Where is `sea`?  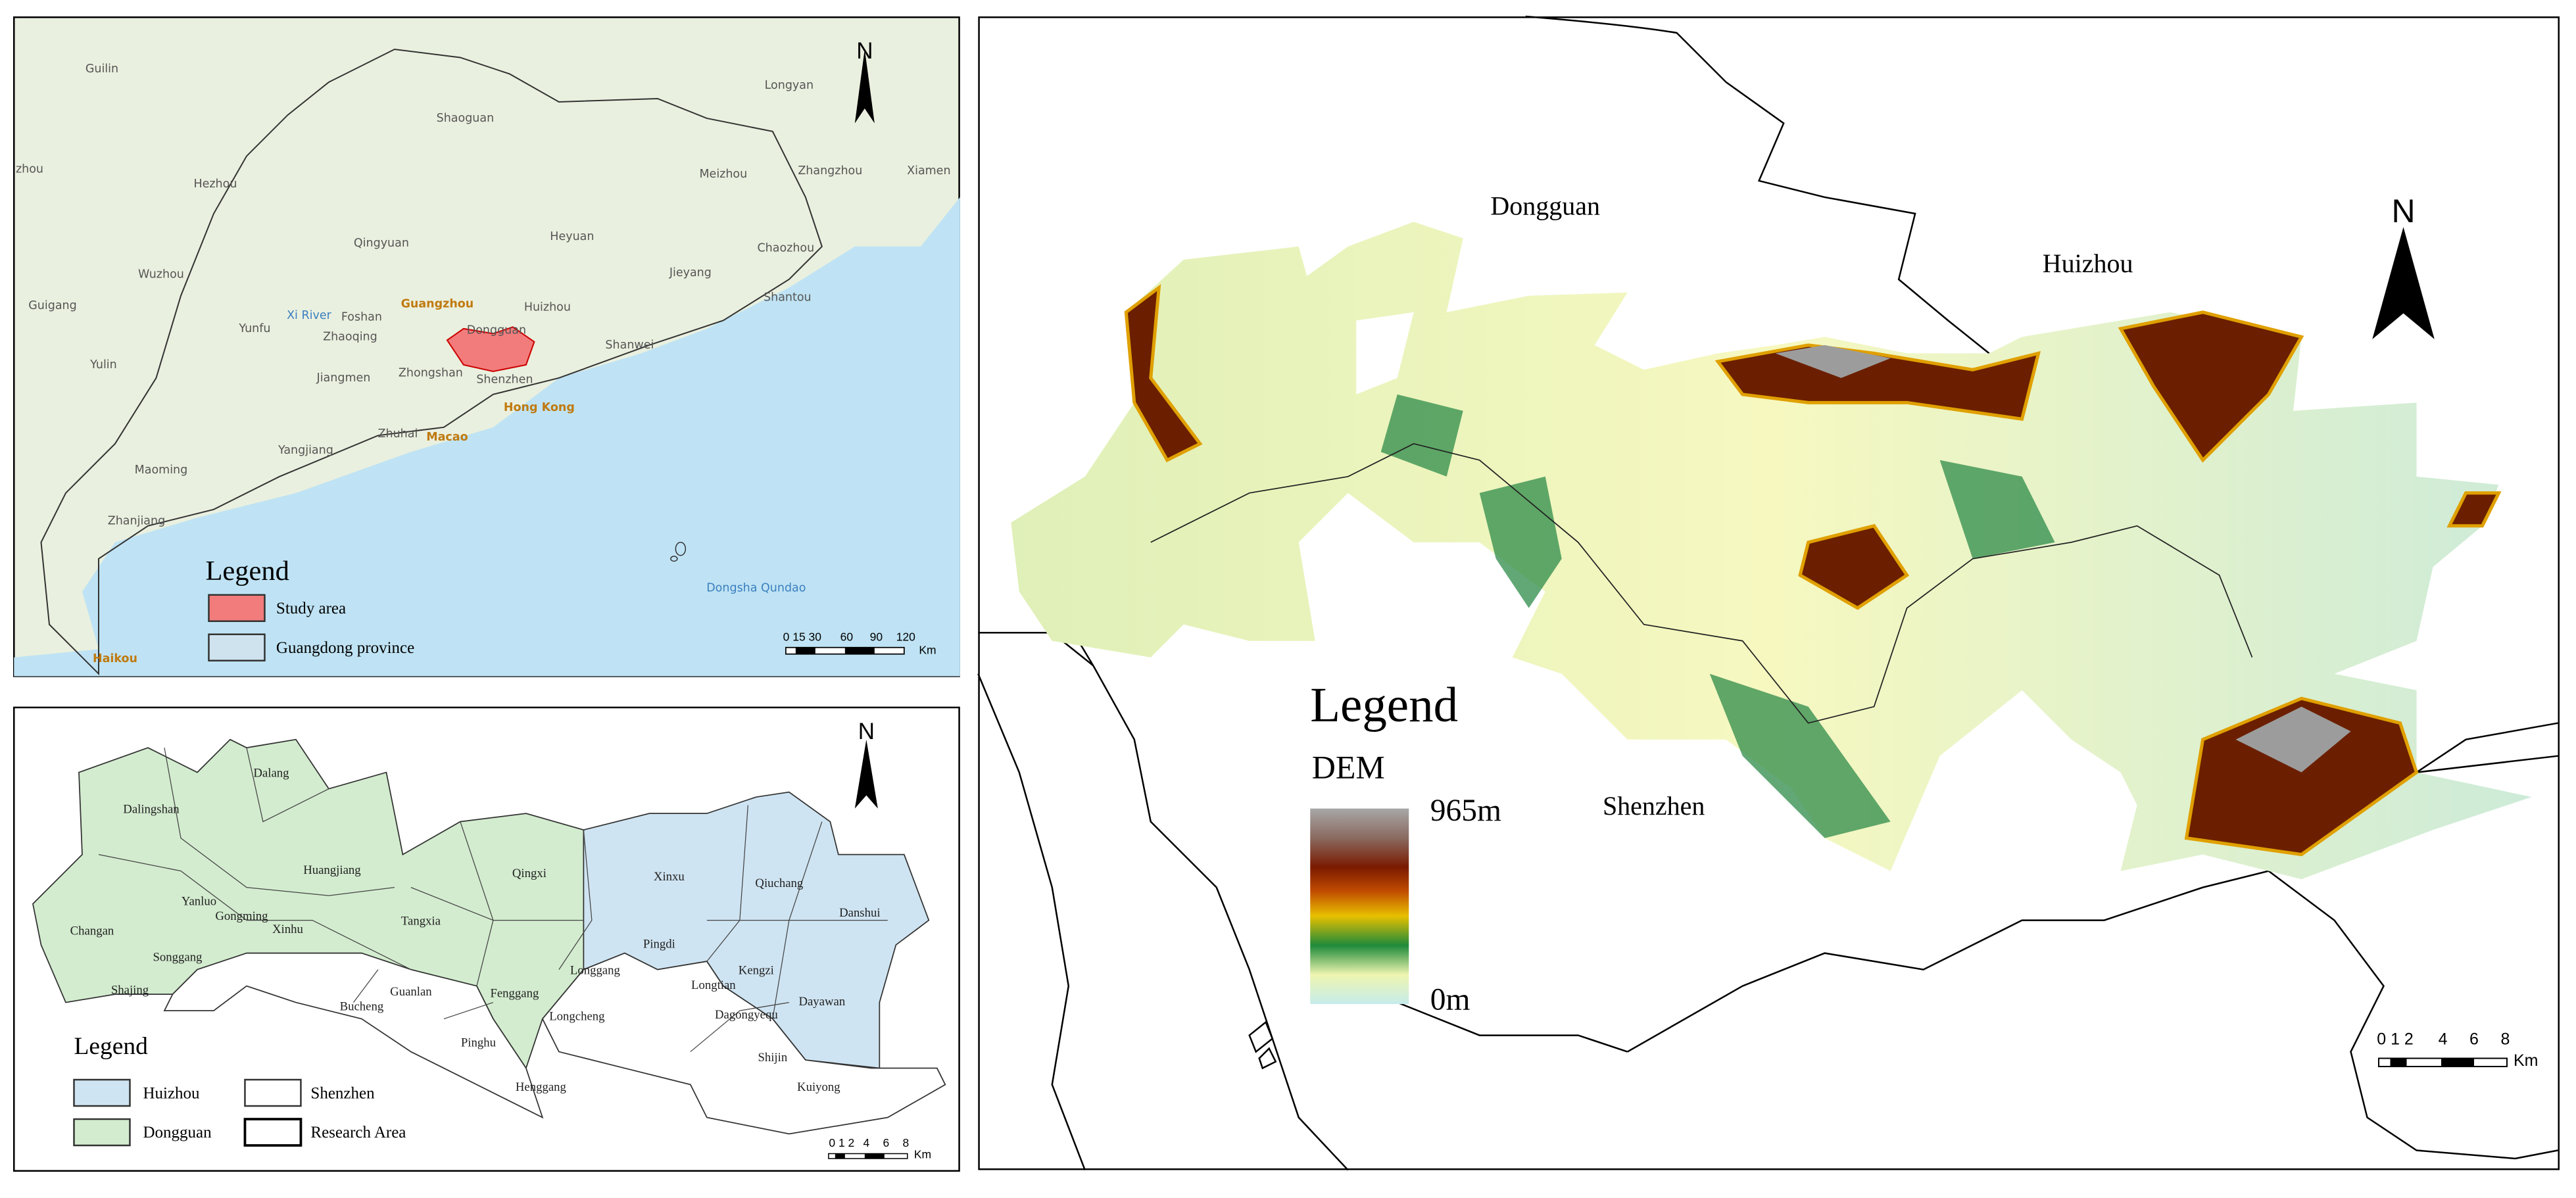
sea is located at coordinates (487, 437).